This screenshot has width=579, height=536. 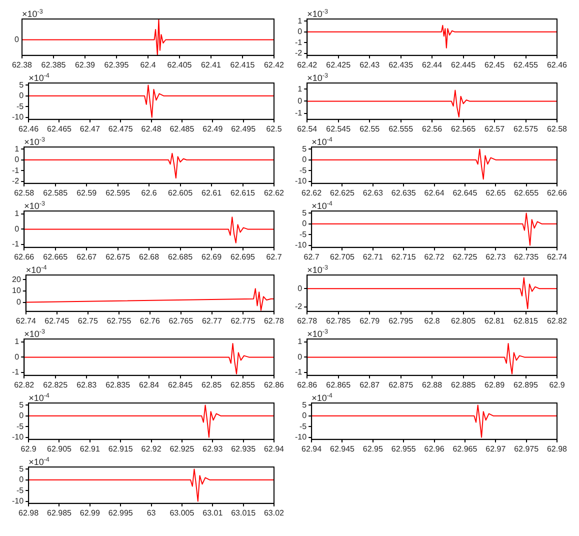 What do you see at coordinates (243, 449) in the screenshot?
I see `x-tick-label: 62.935` at bounding box center [243, 449].